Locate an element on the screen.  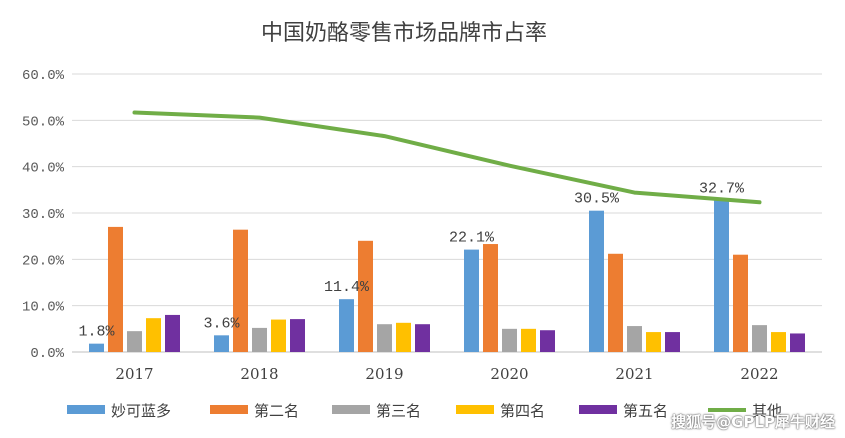
legend-label: 第五名 is located at coordinates (645, 411).